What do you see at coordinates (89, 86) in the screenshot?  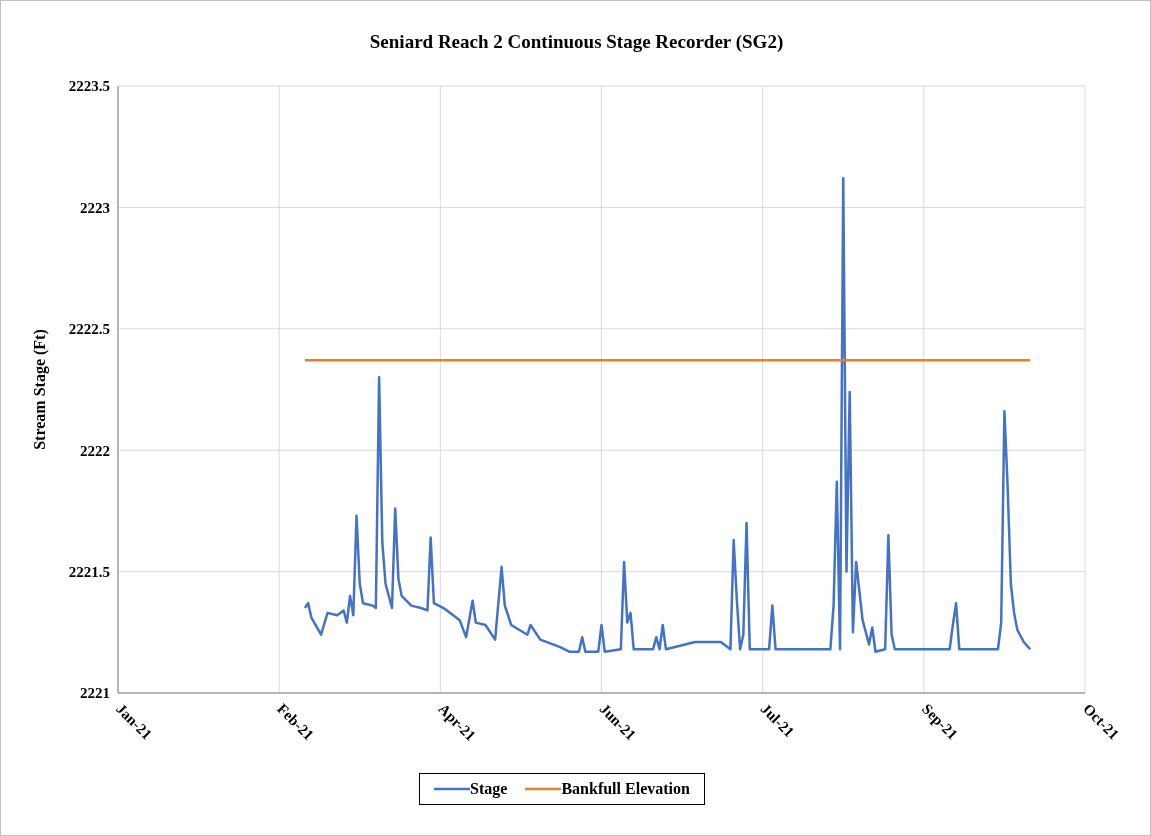 I see `y-tick-label: 2223.5` at bounding box center [89, 86].